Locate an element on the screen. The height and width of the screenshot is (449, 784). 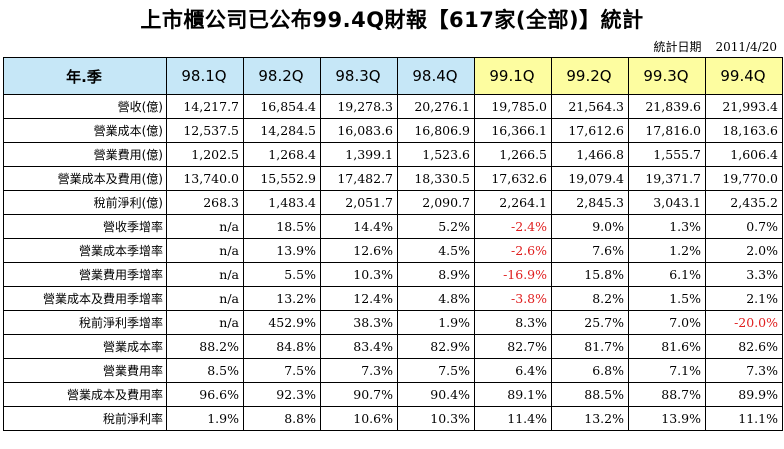
table-cell: 1,555.7 is located at coordinates (667, 154).